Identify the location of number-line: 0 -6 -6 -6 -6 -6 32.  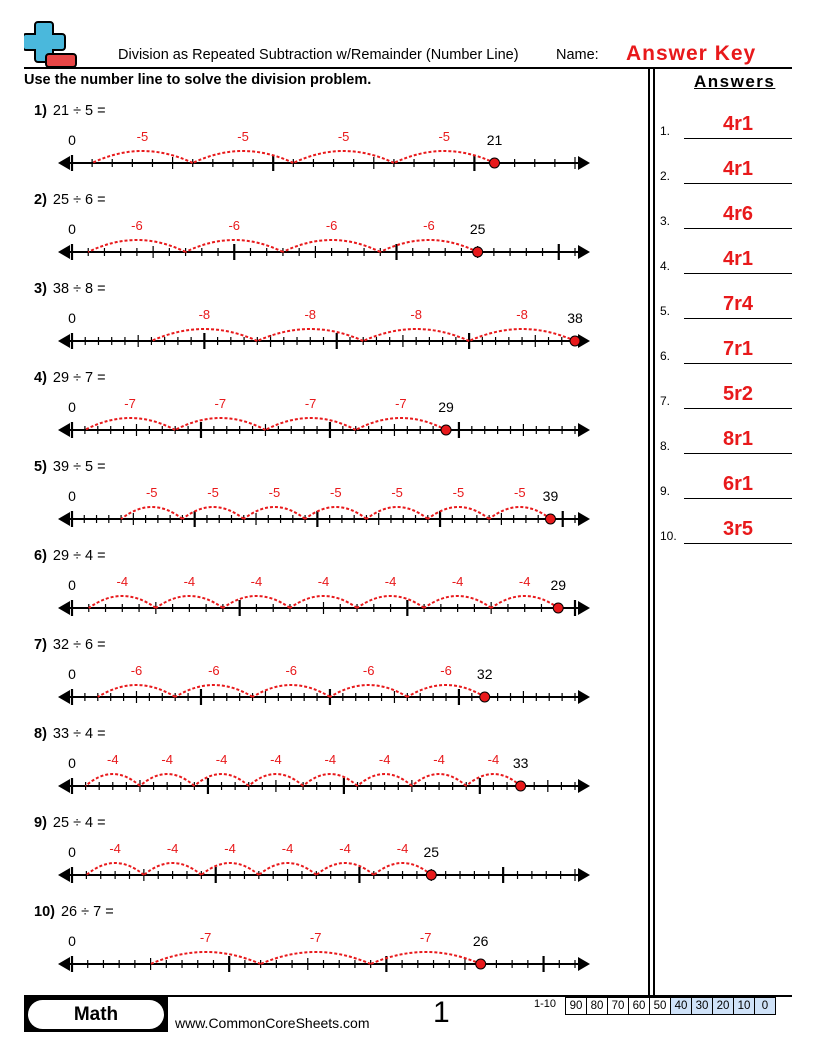
(324, 684).